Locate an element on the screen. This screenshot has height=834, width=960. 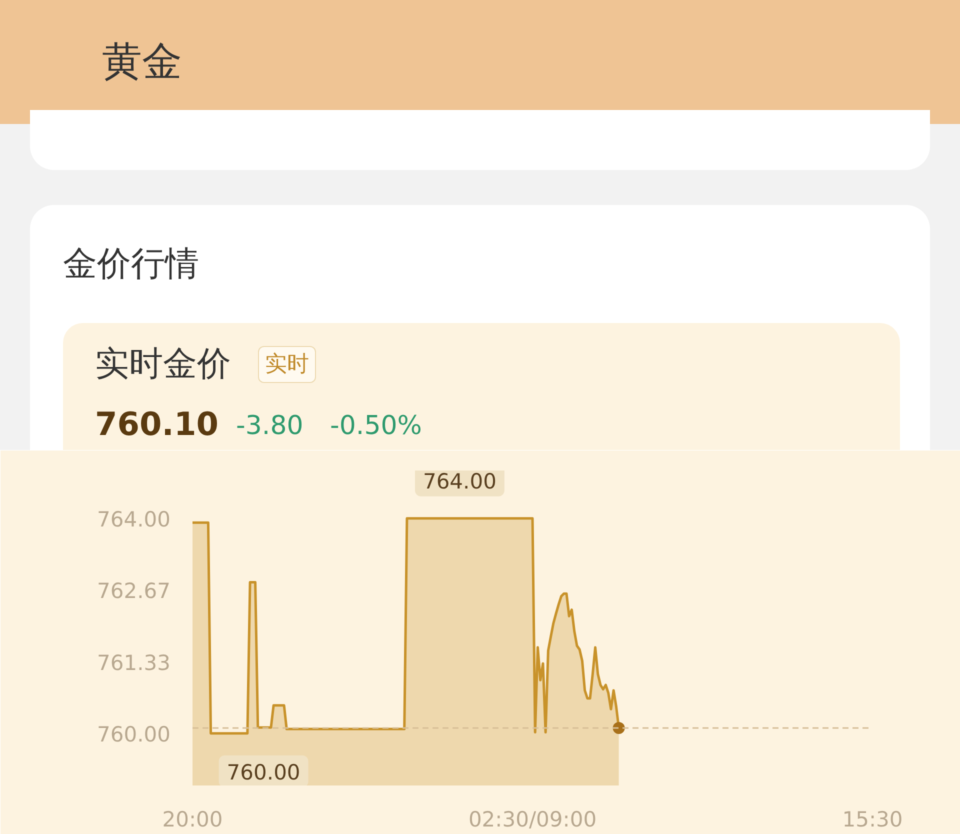
chart-subtitle: 金价行情 is located at coordinates (131, 264).